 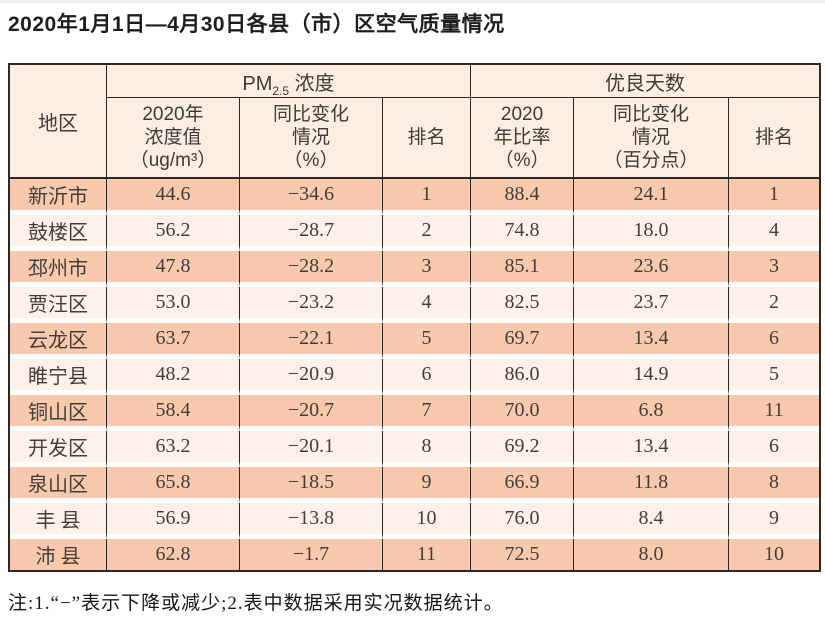 What do you see at coordinates (256, 603) in the screenshot?
I see `footnote: 注:1.“−”表示下降或减少;2.表中数据采用实况数据统计。` at bounding box center [256, 603].